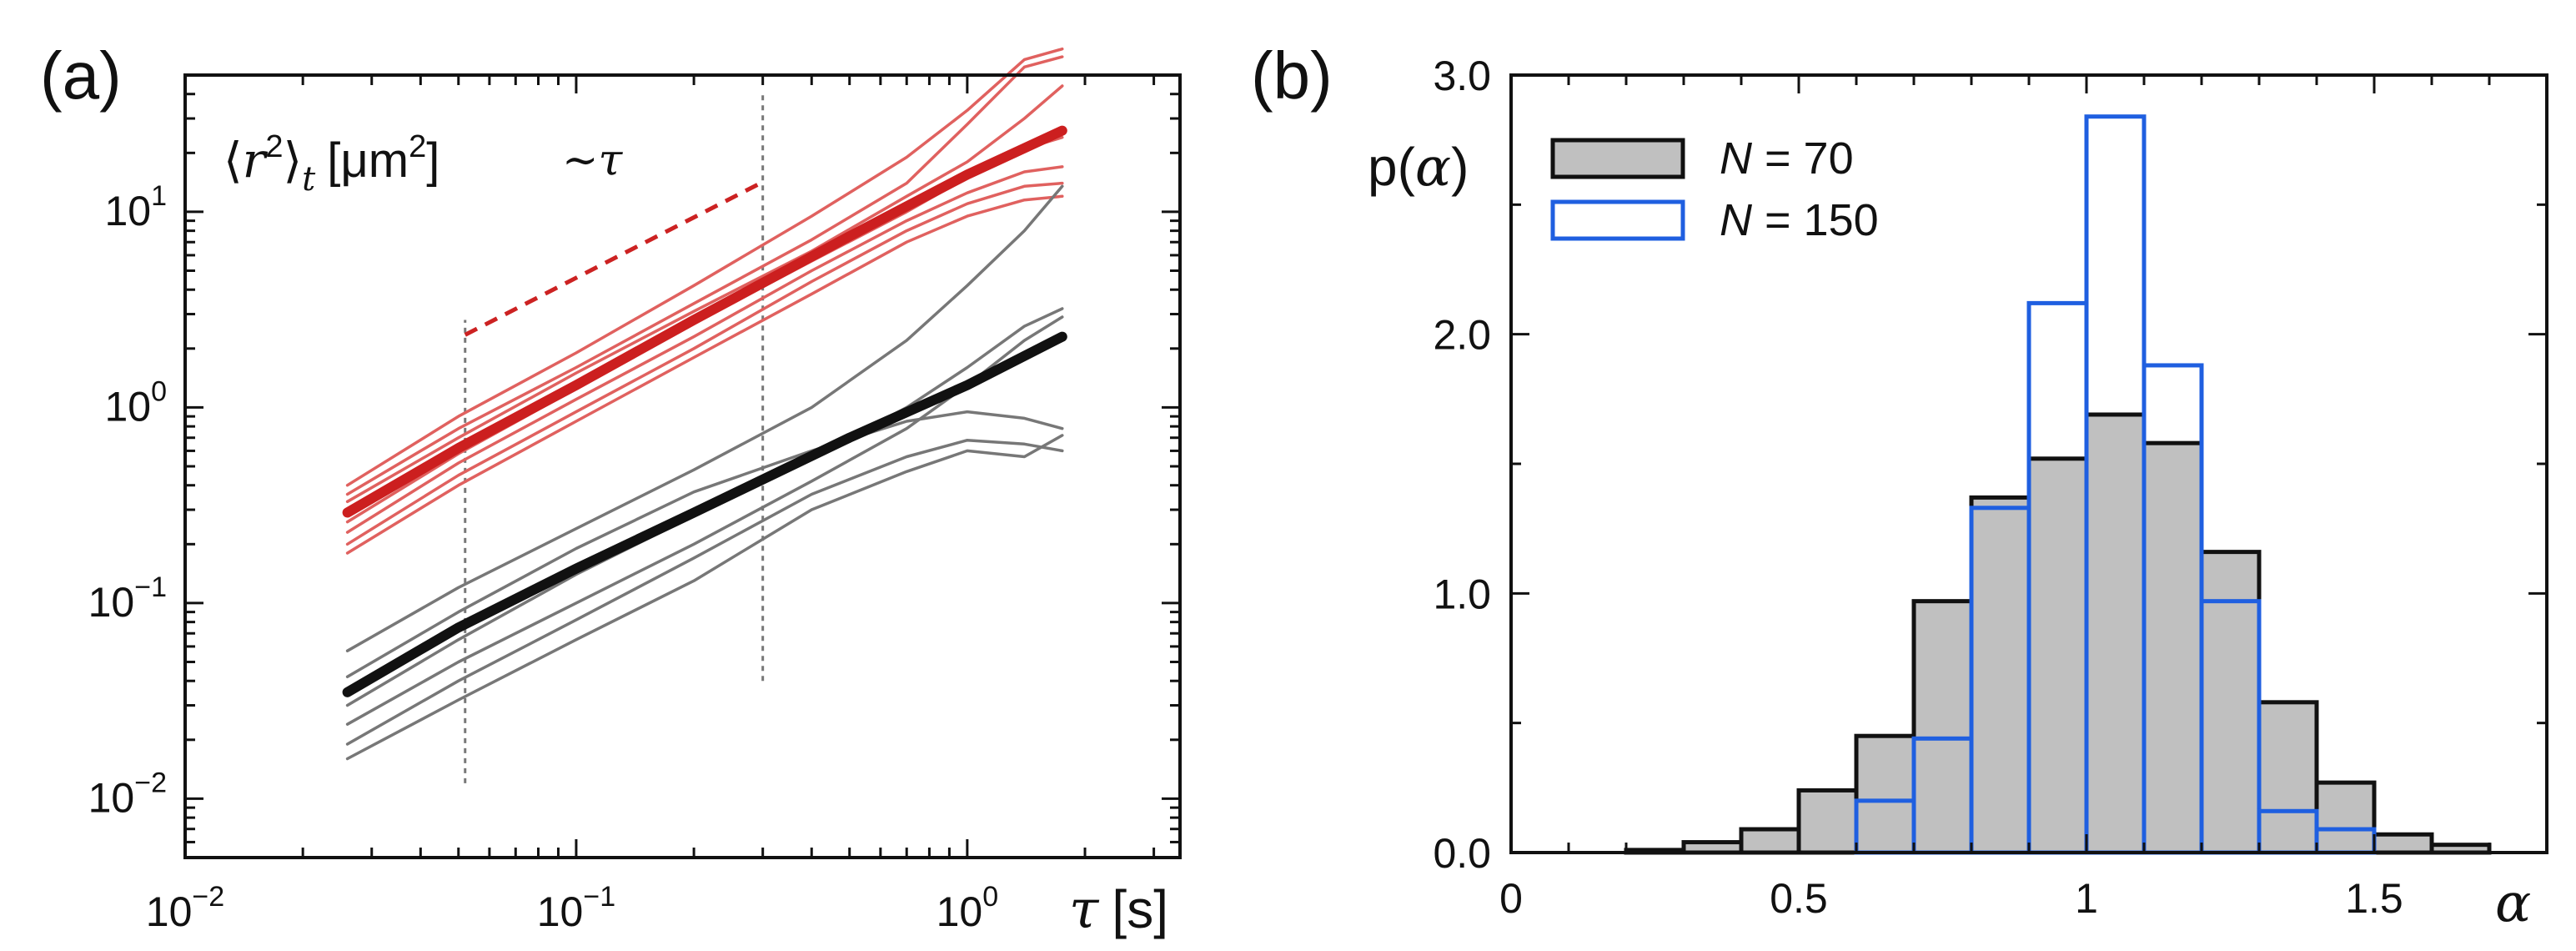 This screenshot has height=951, width=2576. What do you see at coordinates (1714, 220) in the screenshot?
I see `legend-entry-n150: N = 150` at bounding box center [1714, 220].